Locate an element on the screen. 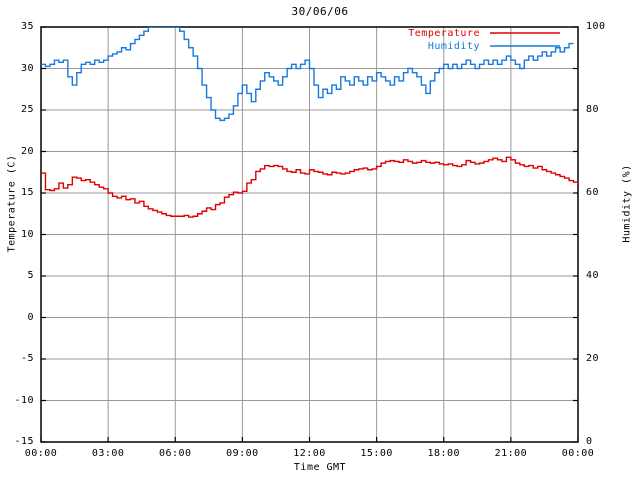 The image size is (640, 480). y-axis-left-tick-label: 20 is located at coordinates (27, 151).